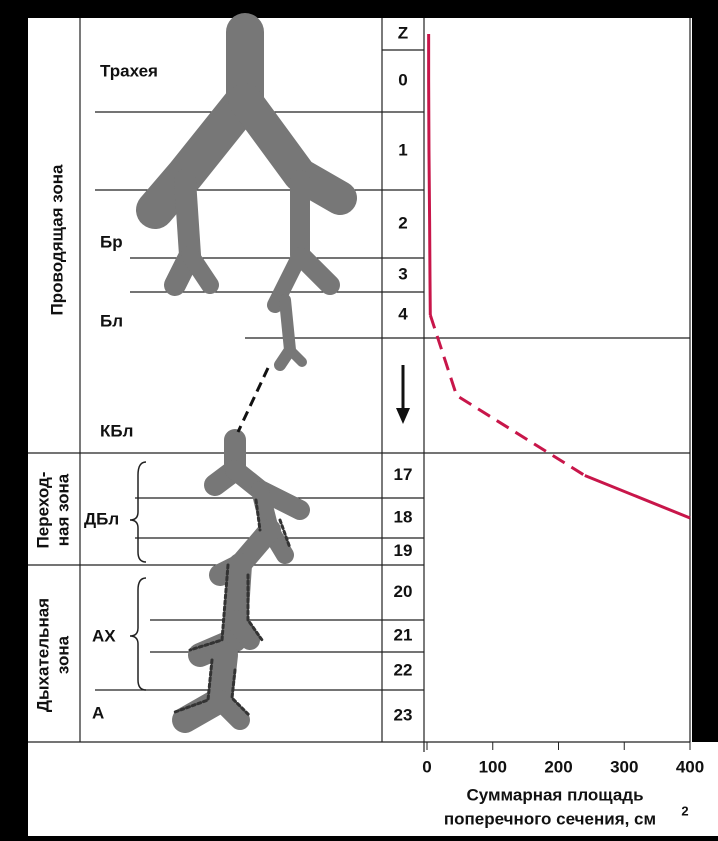 This screenshot has width=718, height=841. I want to click on down-arrow, so click(403, 394).